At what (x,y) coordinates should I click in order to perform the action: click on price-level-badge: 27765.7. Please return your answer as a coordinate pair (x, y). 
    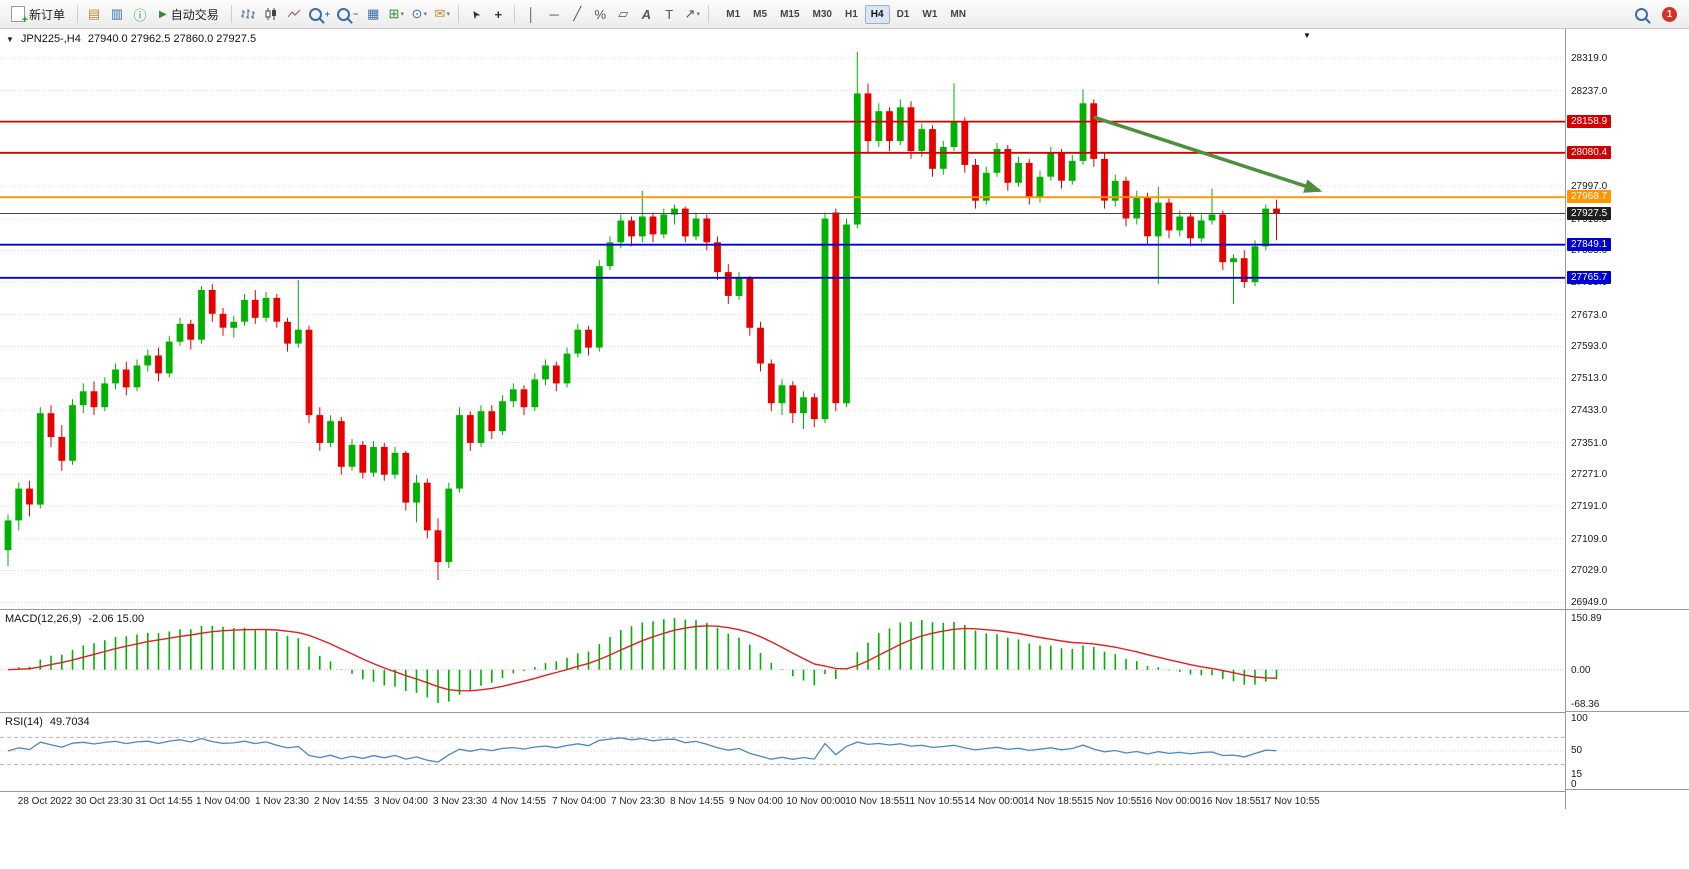
    Looking at the image, I should click on (1589, 277).